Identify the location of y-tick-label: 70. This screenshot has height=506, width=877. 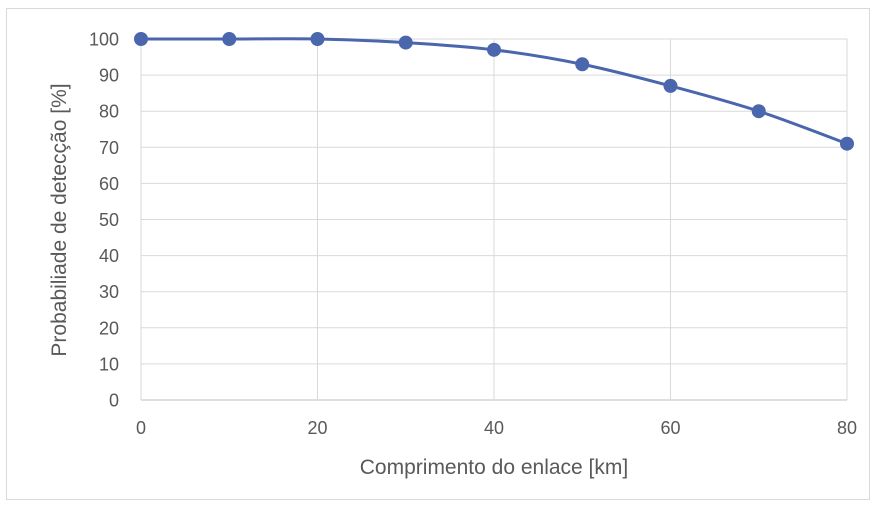
(109, 148).